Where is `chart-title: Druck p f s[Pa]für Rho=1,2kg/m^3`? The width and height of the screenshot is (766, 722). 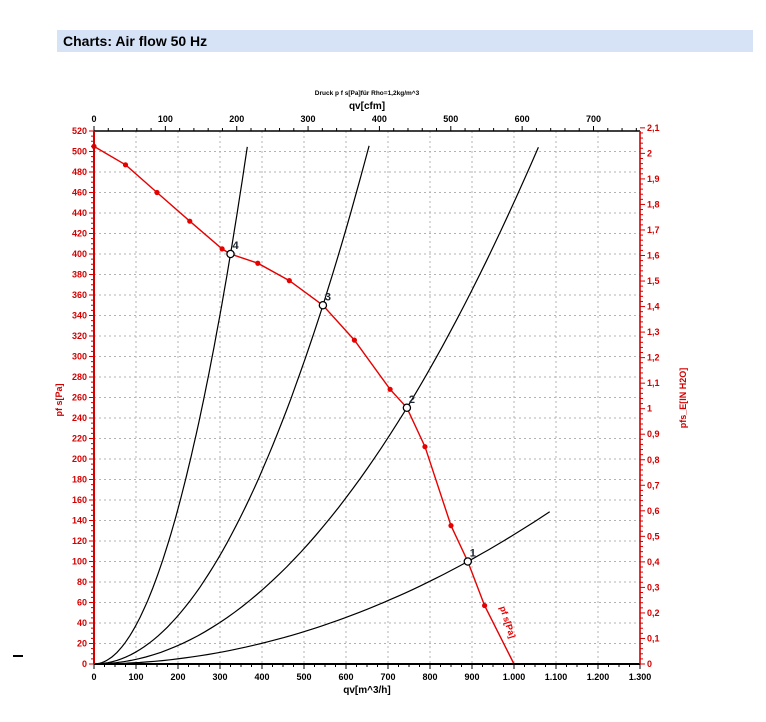 chart-title: Druck p f s[Pa]für Rho=1,2kg/m^3 is located at coordinates (367, 93).